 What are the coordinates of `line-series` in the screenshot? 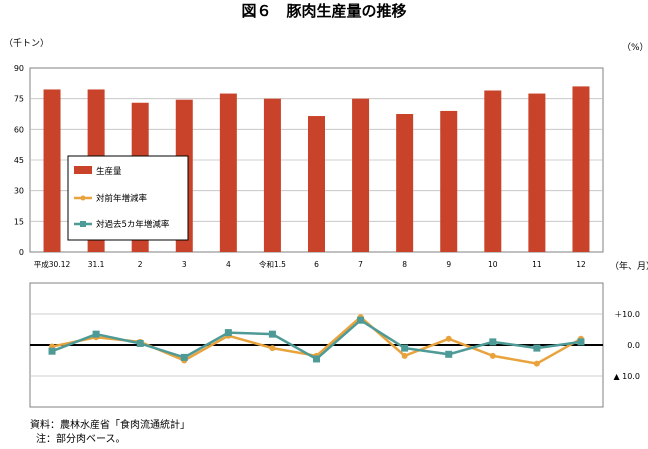 It's located at (316, 340).